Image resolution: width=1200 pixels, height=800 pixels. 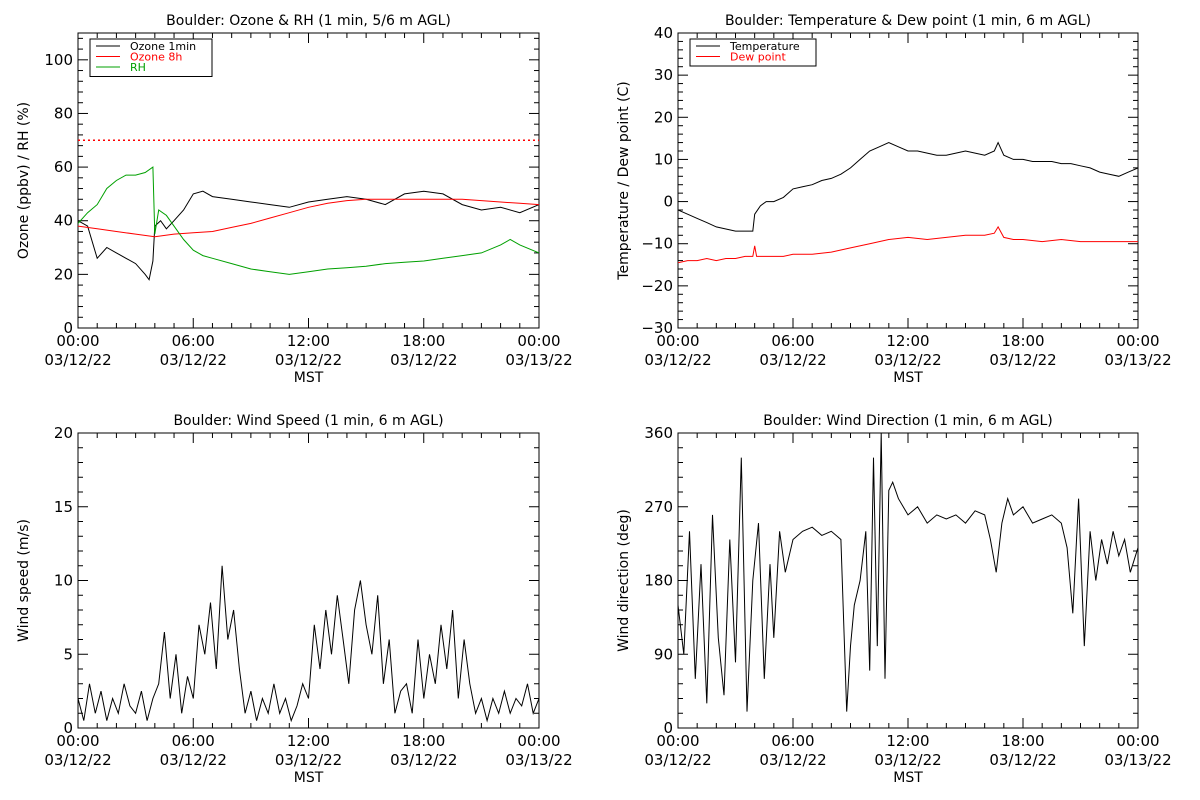 I want to click on y-tick-label: 360, so click(x=658, y=433).